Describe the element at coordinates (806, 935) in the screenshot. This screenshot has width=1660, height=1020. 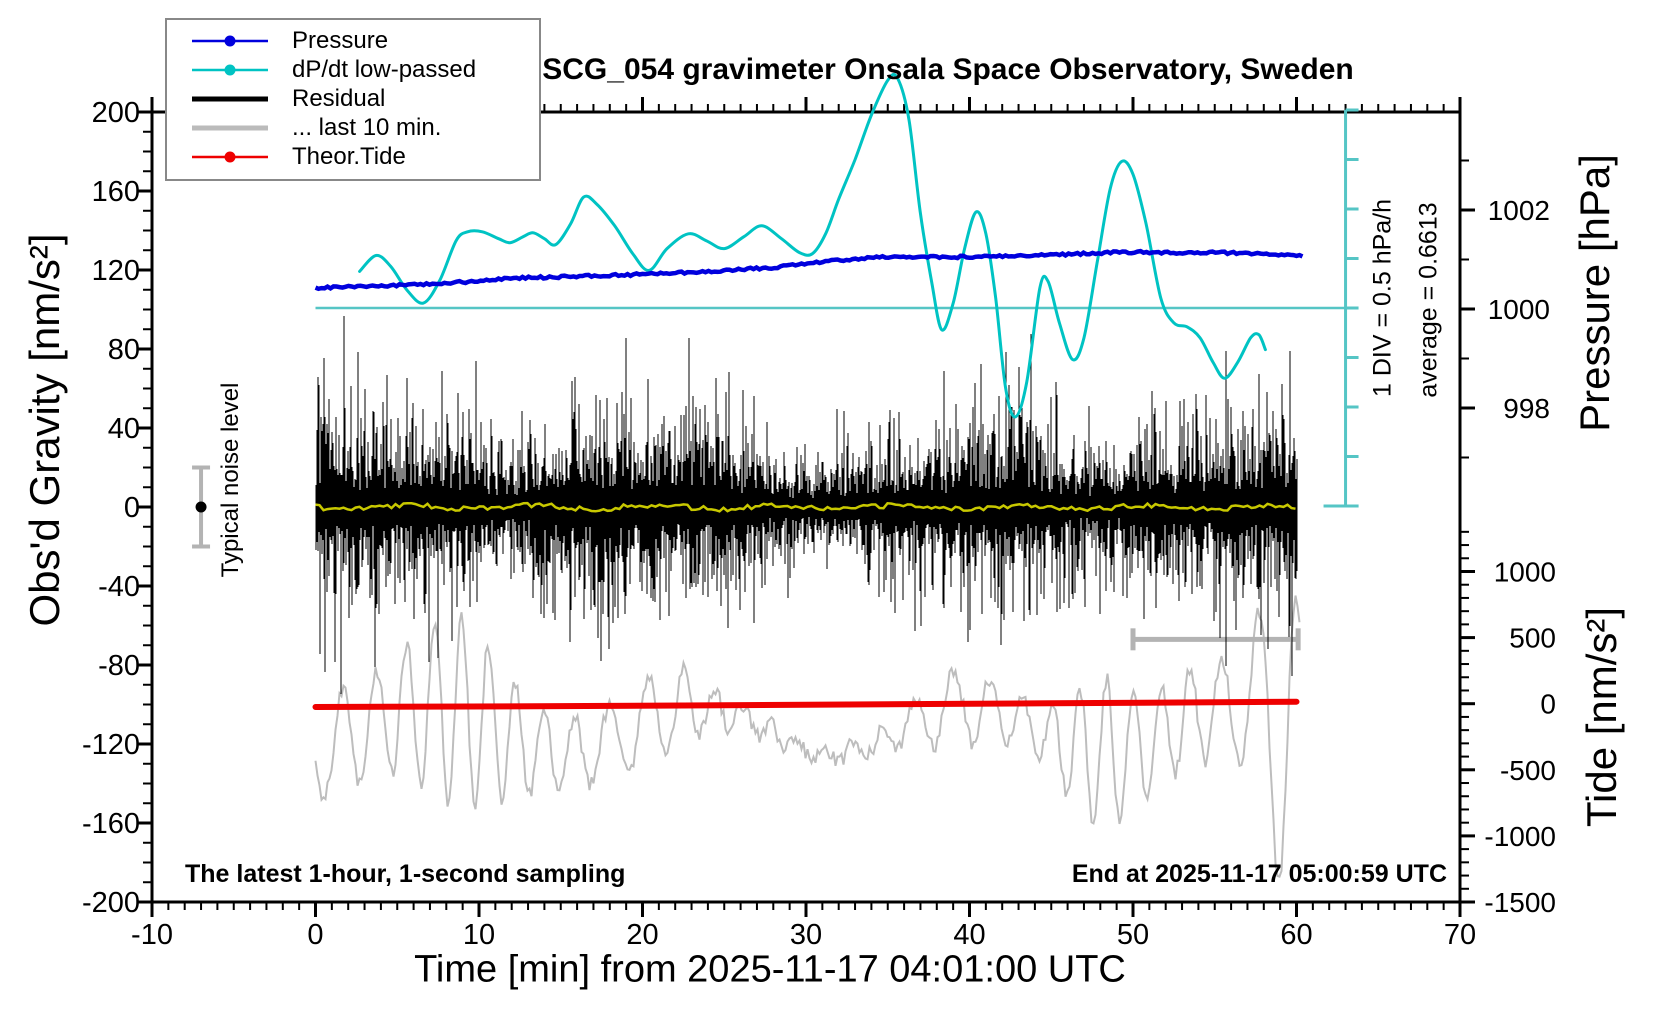
I see `x-tick-label: 30` at that location.